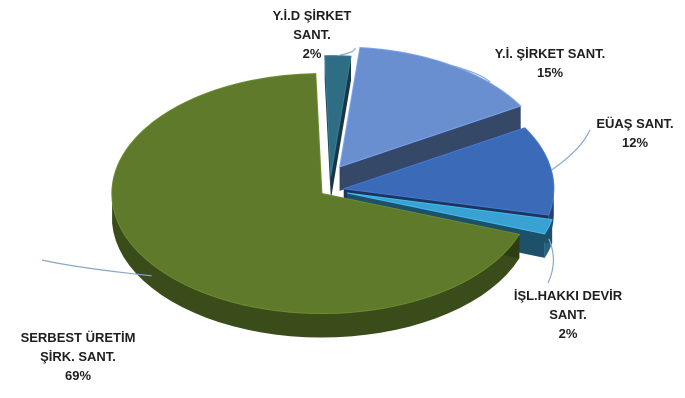  I want to click on data-label-1: Y.İ. ŞİRKET SANT. 15%, so click(550, 63).